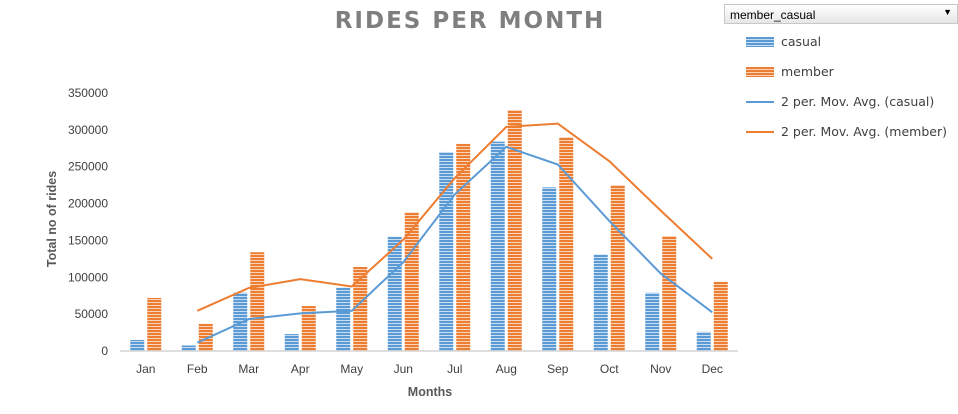  I want to click on legend-swatch-member, so click(760, 72).